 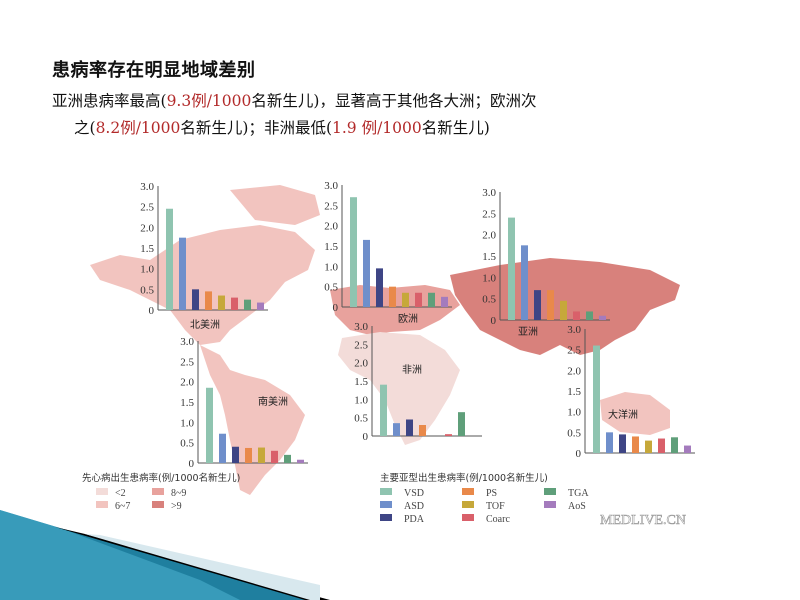 What do you see at coordinates (138, 128) in the screenshot?
I see `paragraph-segment: 8.2例/1000` at bounding box center [138, 128].